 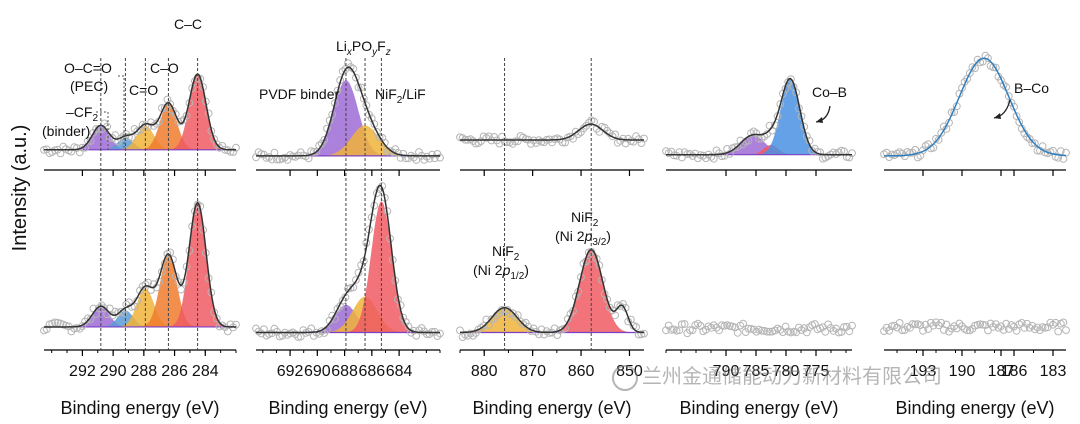 What do you see at coordinates (829, 103) in the screenshot?
I see `co2p-annotations: Co–B` at bounding box center [829, 103].